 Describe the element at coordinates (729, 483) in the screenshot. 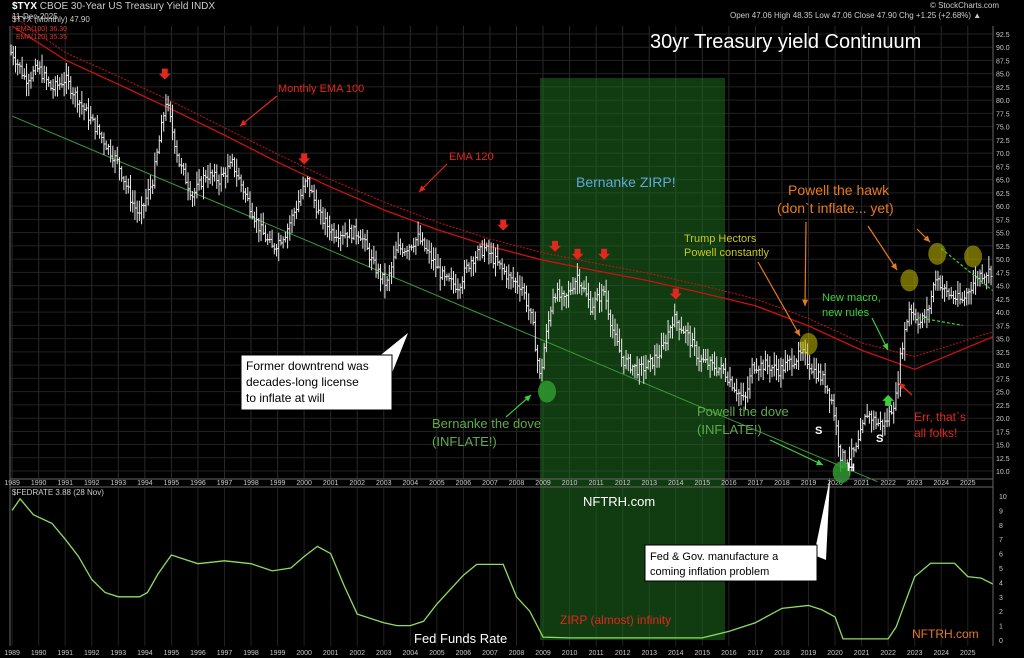

I see `x-tick-label: 2016` at that location.